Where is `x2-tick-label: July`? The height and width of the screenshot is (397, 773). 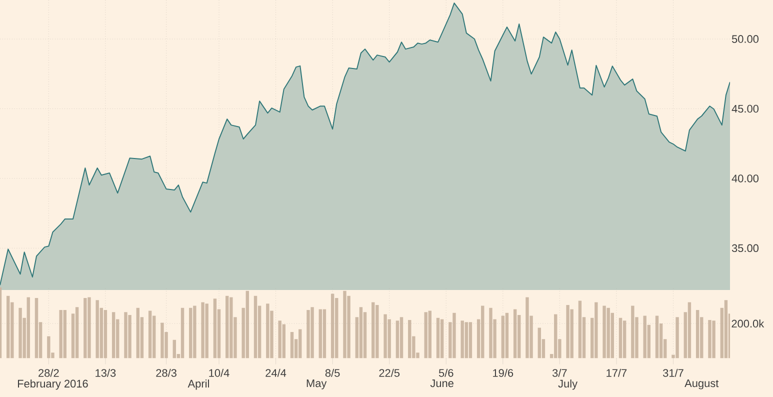
x2-tick-label: July is located at coordinates (568, 385).